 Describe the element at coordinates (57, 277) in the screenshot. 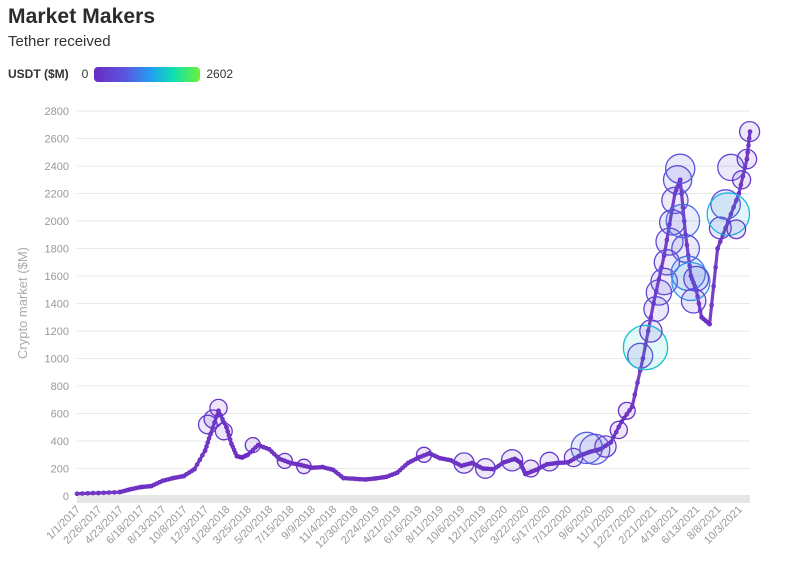

I see `y-tick-label: 1600` at that location.